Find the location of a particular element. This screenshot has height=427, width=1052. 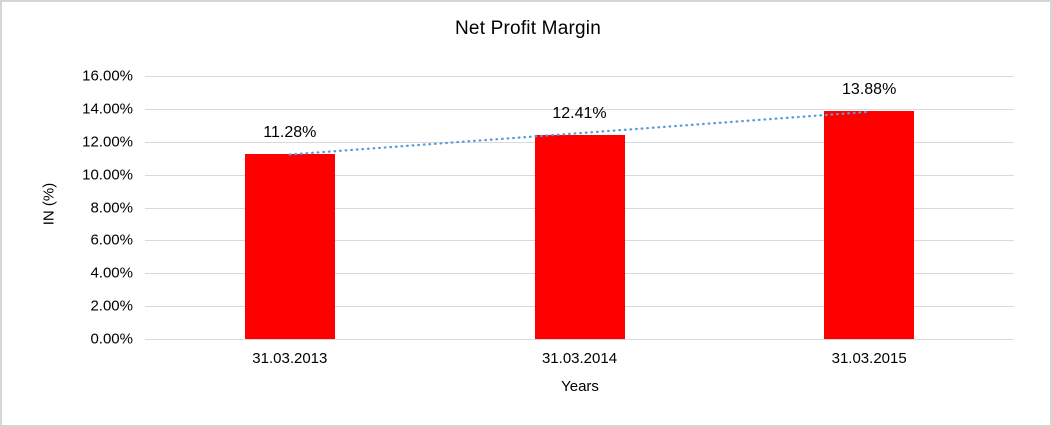

x-tick-label: 31.03.2014 is located at coordinates (579, 358).